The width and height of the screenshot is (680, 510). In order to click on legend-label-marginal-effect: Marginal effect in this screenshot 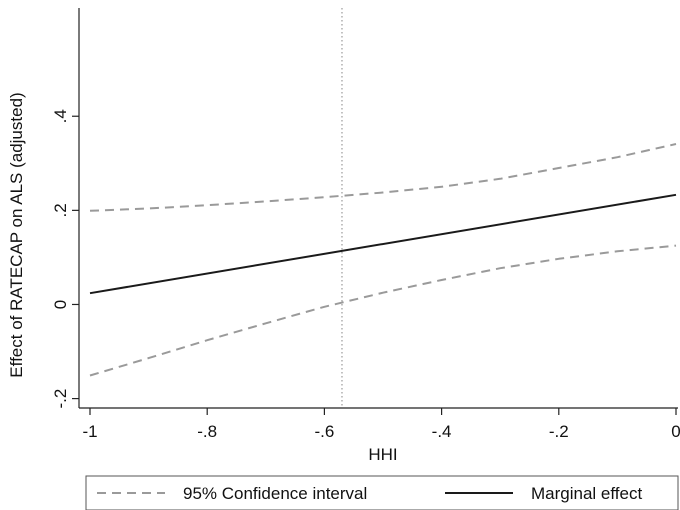, I will do `click(586, 493)`.